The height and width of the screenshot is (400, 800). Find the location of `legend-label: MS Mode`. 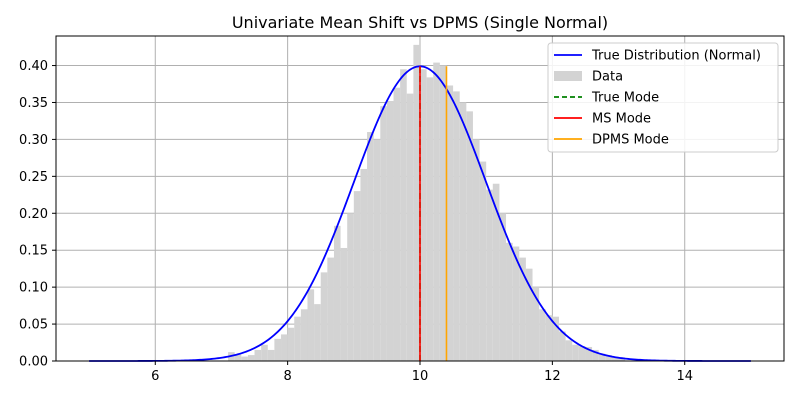

legend-label: MS Mode is located at coordinates (621, 119).